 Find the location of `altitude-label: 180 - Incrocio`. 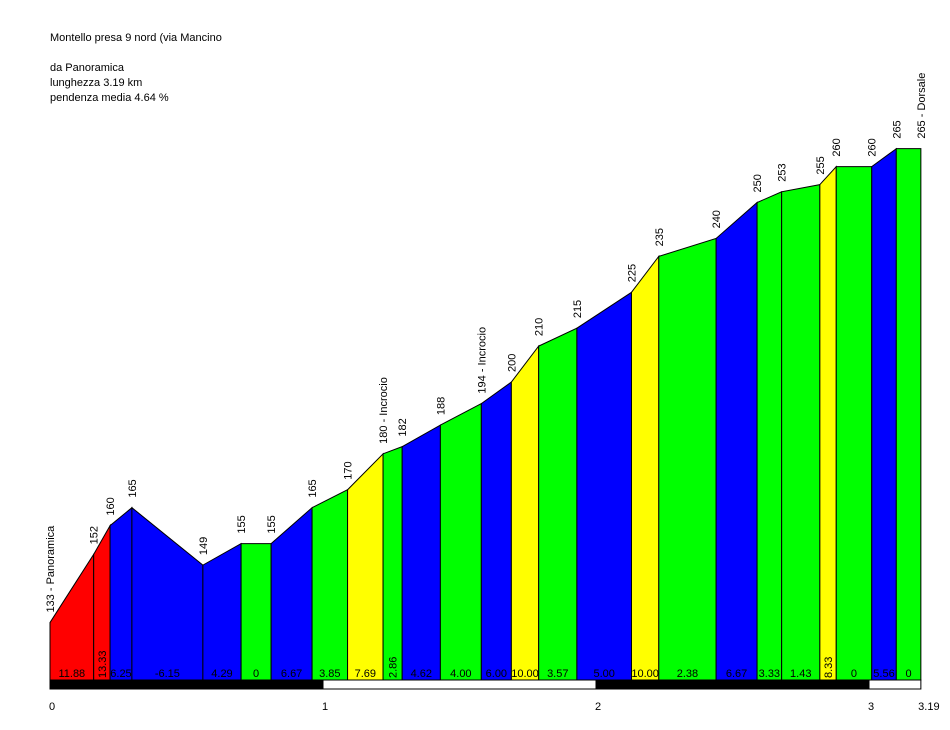

altitude-label: 180 - Incrocio is located at coordinates (384, 410).